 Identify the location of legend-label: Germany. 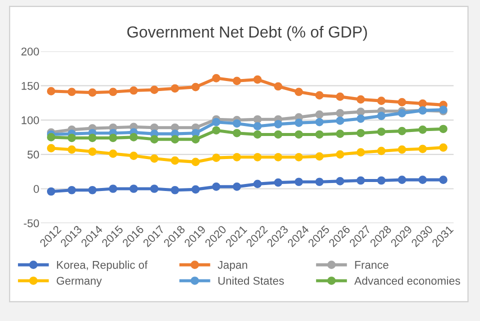
(79, 281).